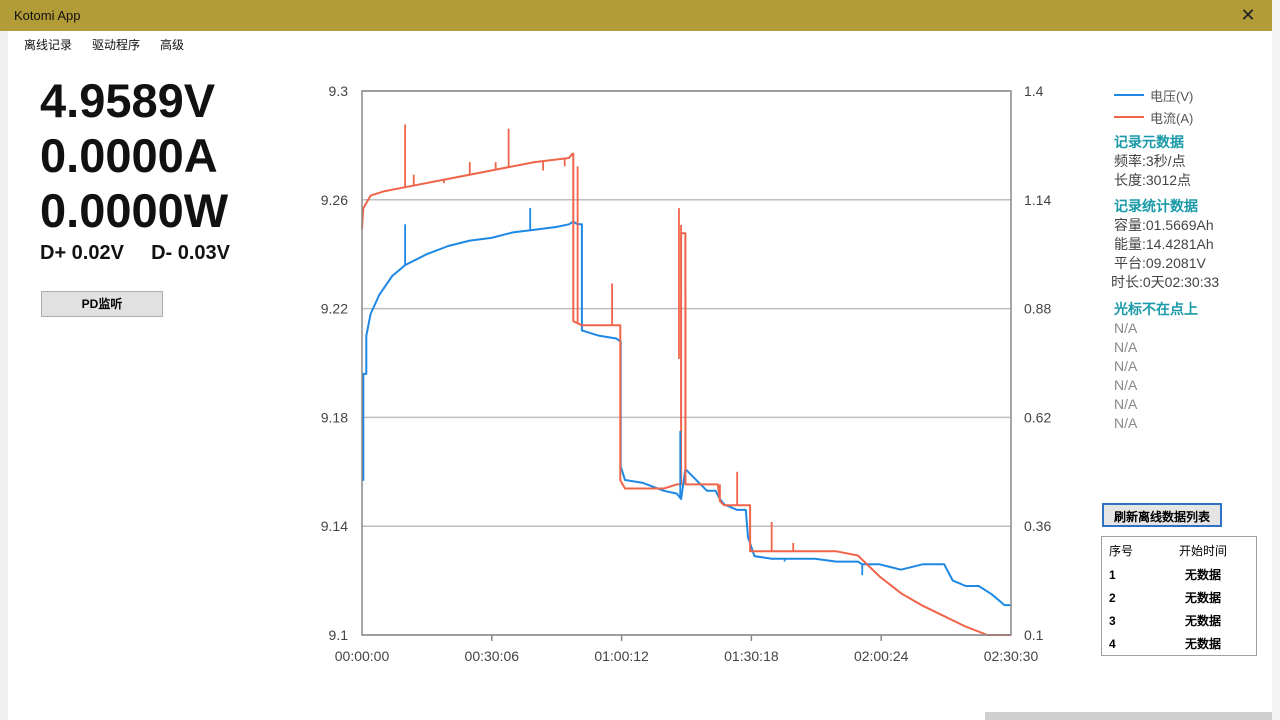 The width and height of the screenshot is (1280, 720). I want to click on offline-records-table: 序号 开始时间 1 无数据 2 无数据 3 无数据 4 无数据, so click(1179, 596).